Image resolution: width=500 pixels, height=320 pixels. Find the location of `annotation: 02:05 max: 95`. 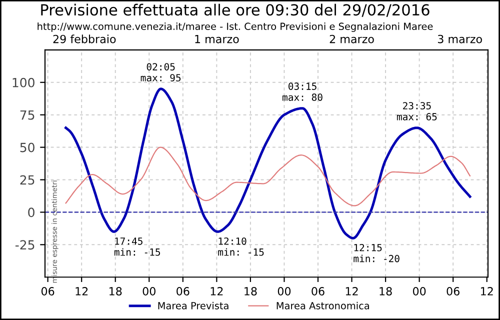

annotation: 02:05 max: 95 is located at coordinates (160, 72).